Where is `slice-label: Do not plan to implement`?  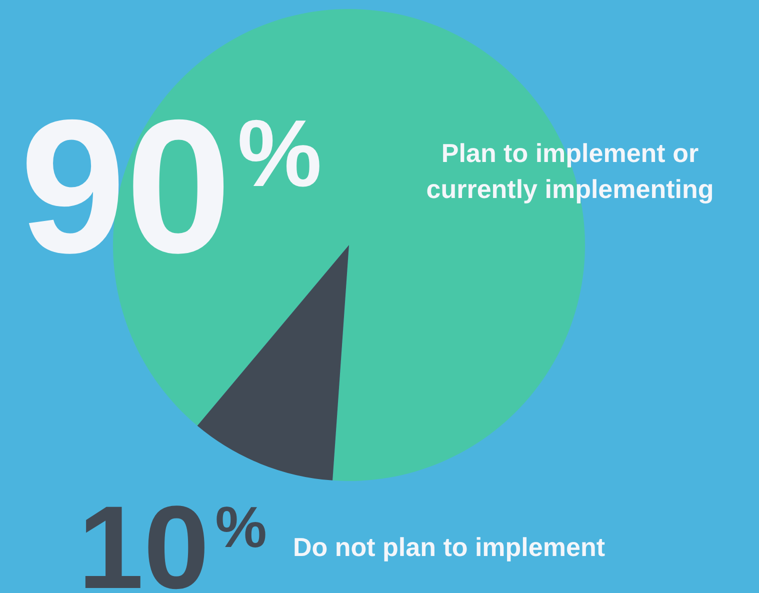 slice-label: Do not plan to implement is located at coordinates (449, 547).